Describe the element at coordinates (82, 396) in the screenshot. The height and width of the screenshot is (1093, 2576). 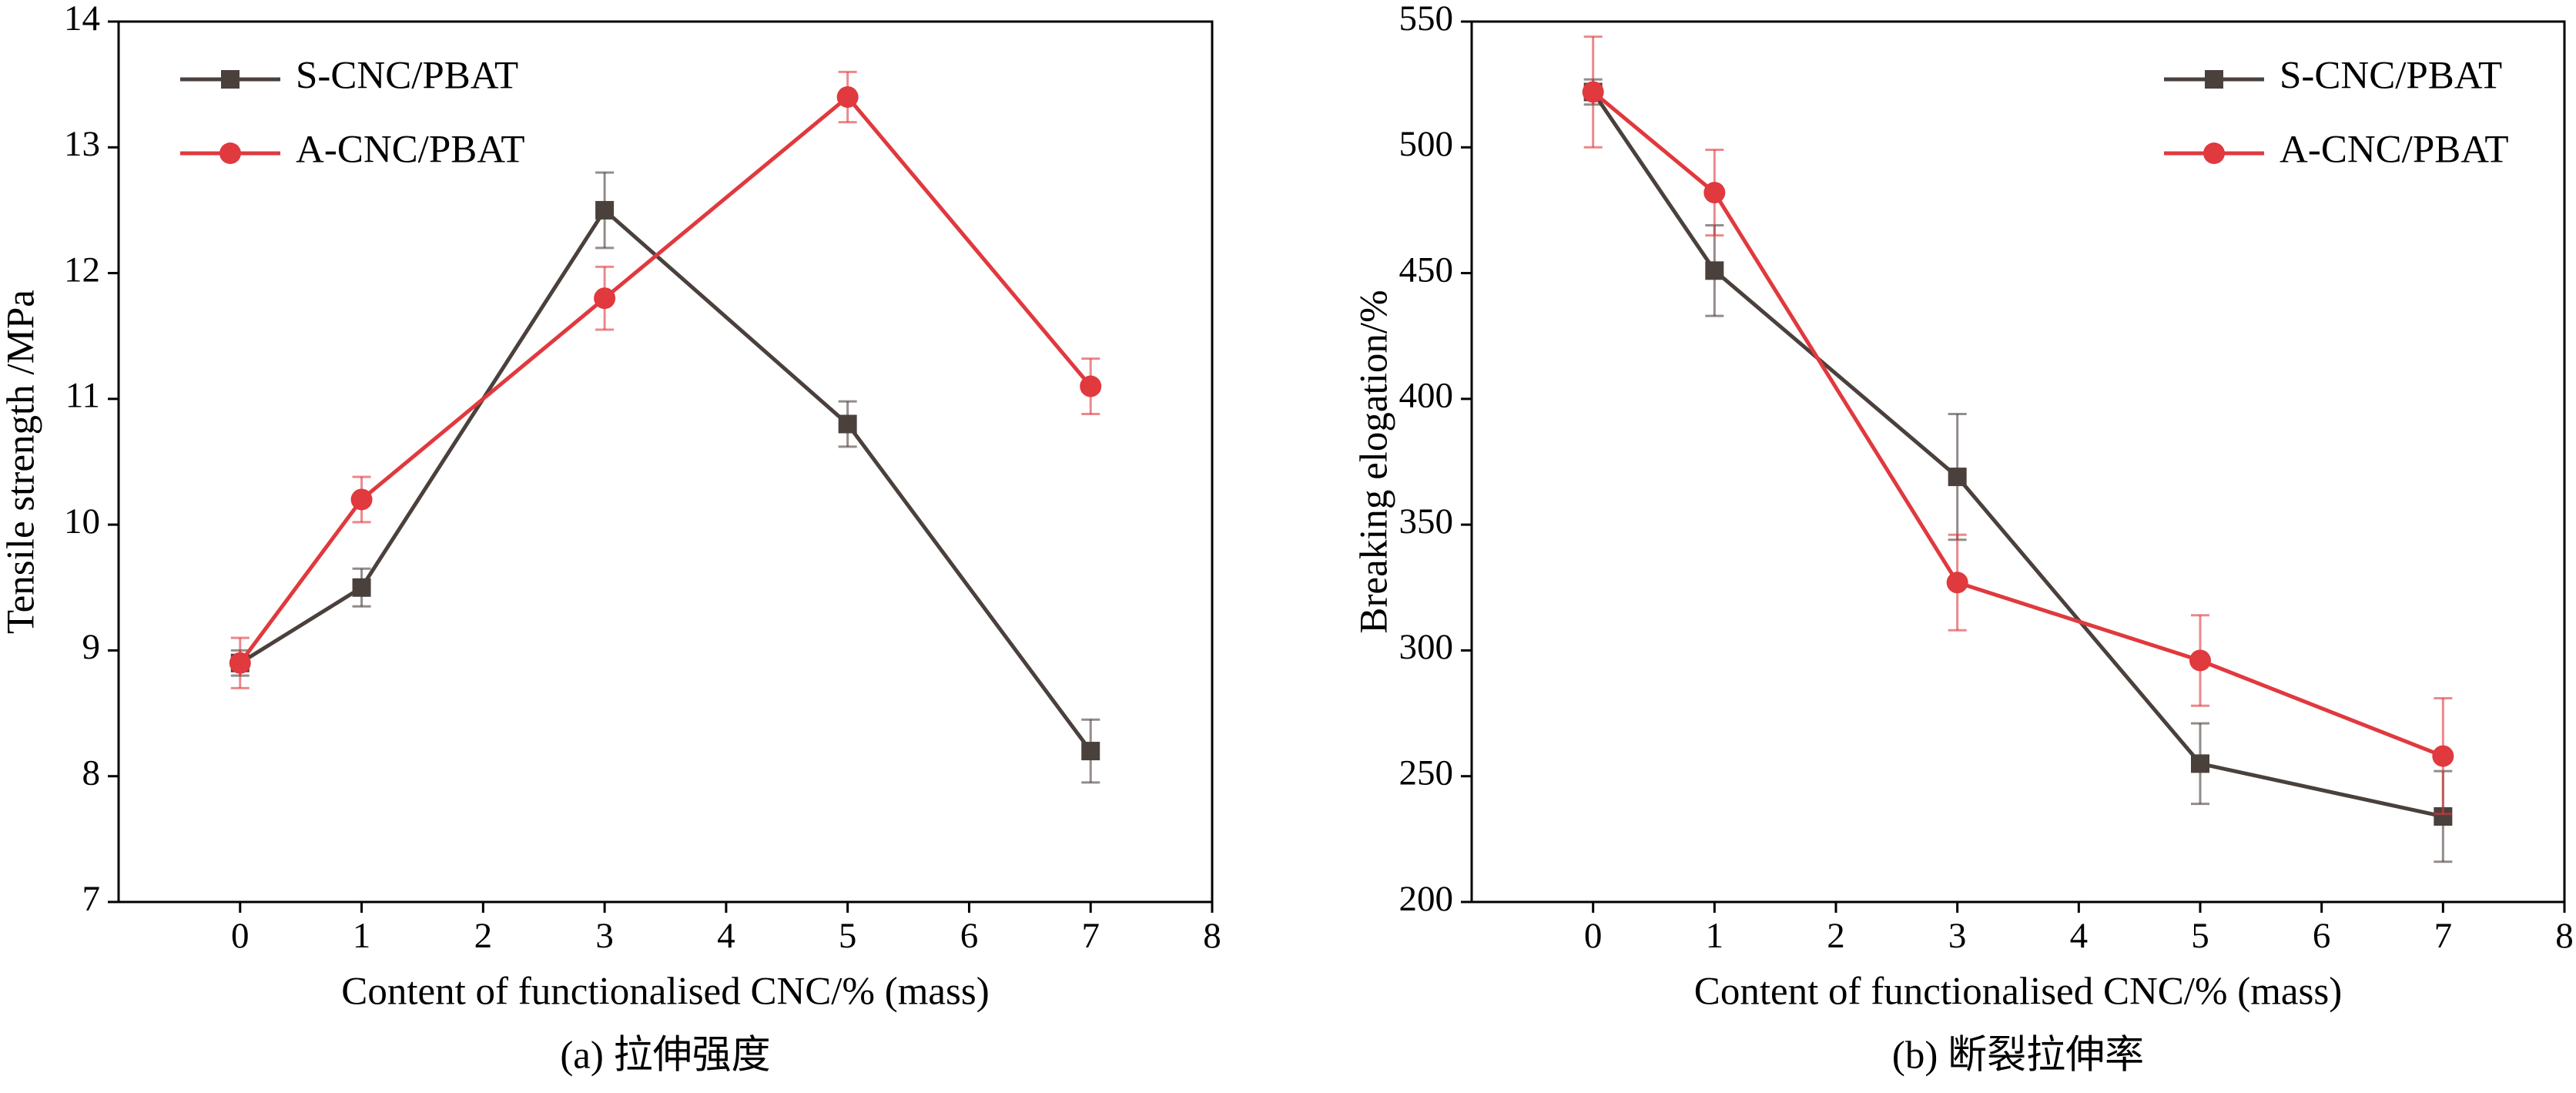
I see `y-tick-label: 11` at that location.